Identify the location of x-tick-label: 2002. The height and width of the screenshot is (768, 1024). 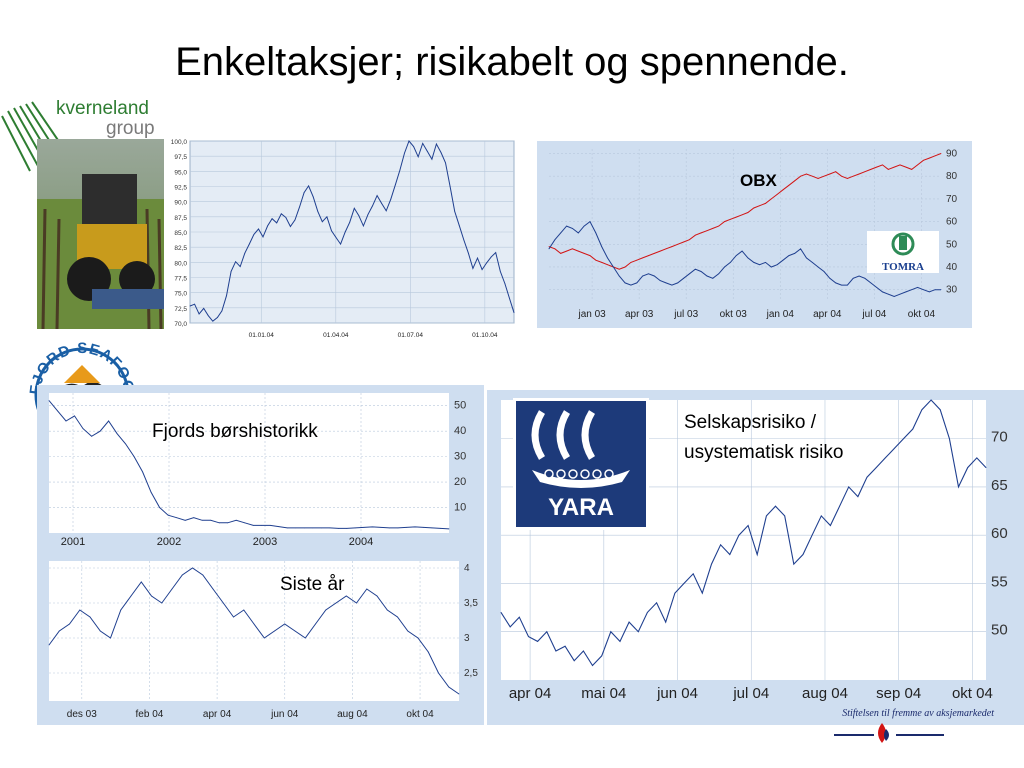
(169, 542).